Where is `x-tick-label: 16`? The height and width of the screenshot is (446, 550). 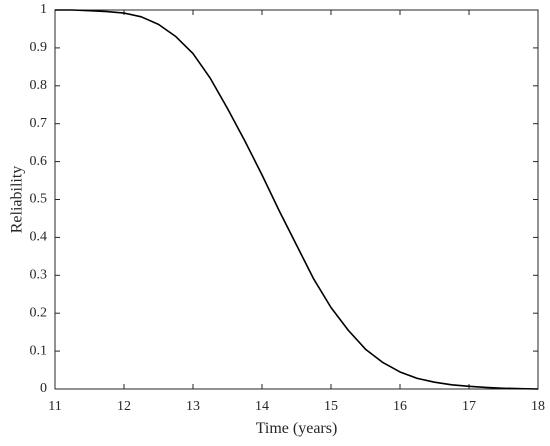 x-tick-label: 16 is located at coordinates (400, 406).